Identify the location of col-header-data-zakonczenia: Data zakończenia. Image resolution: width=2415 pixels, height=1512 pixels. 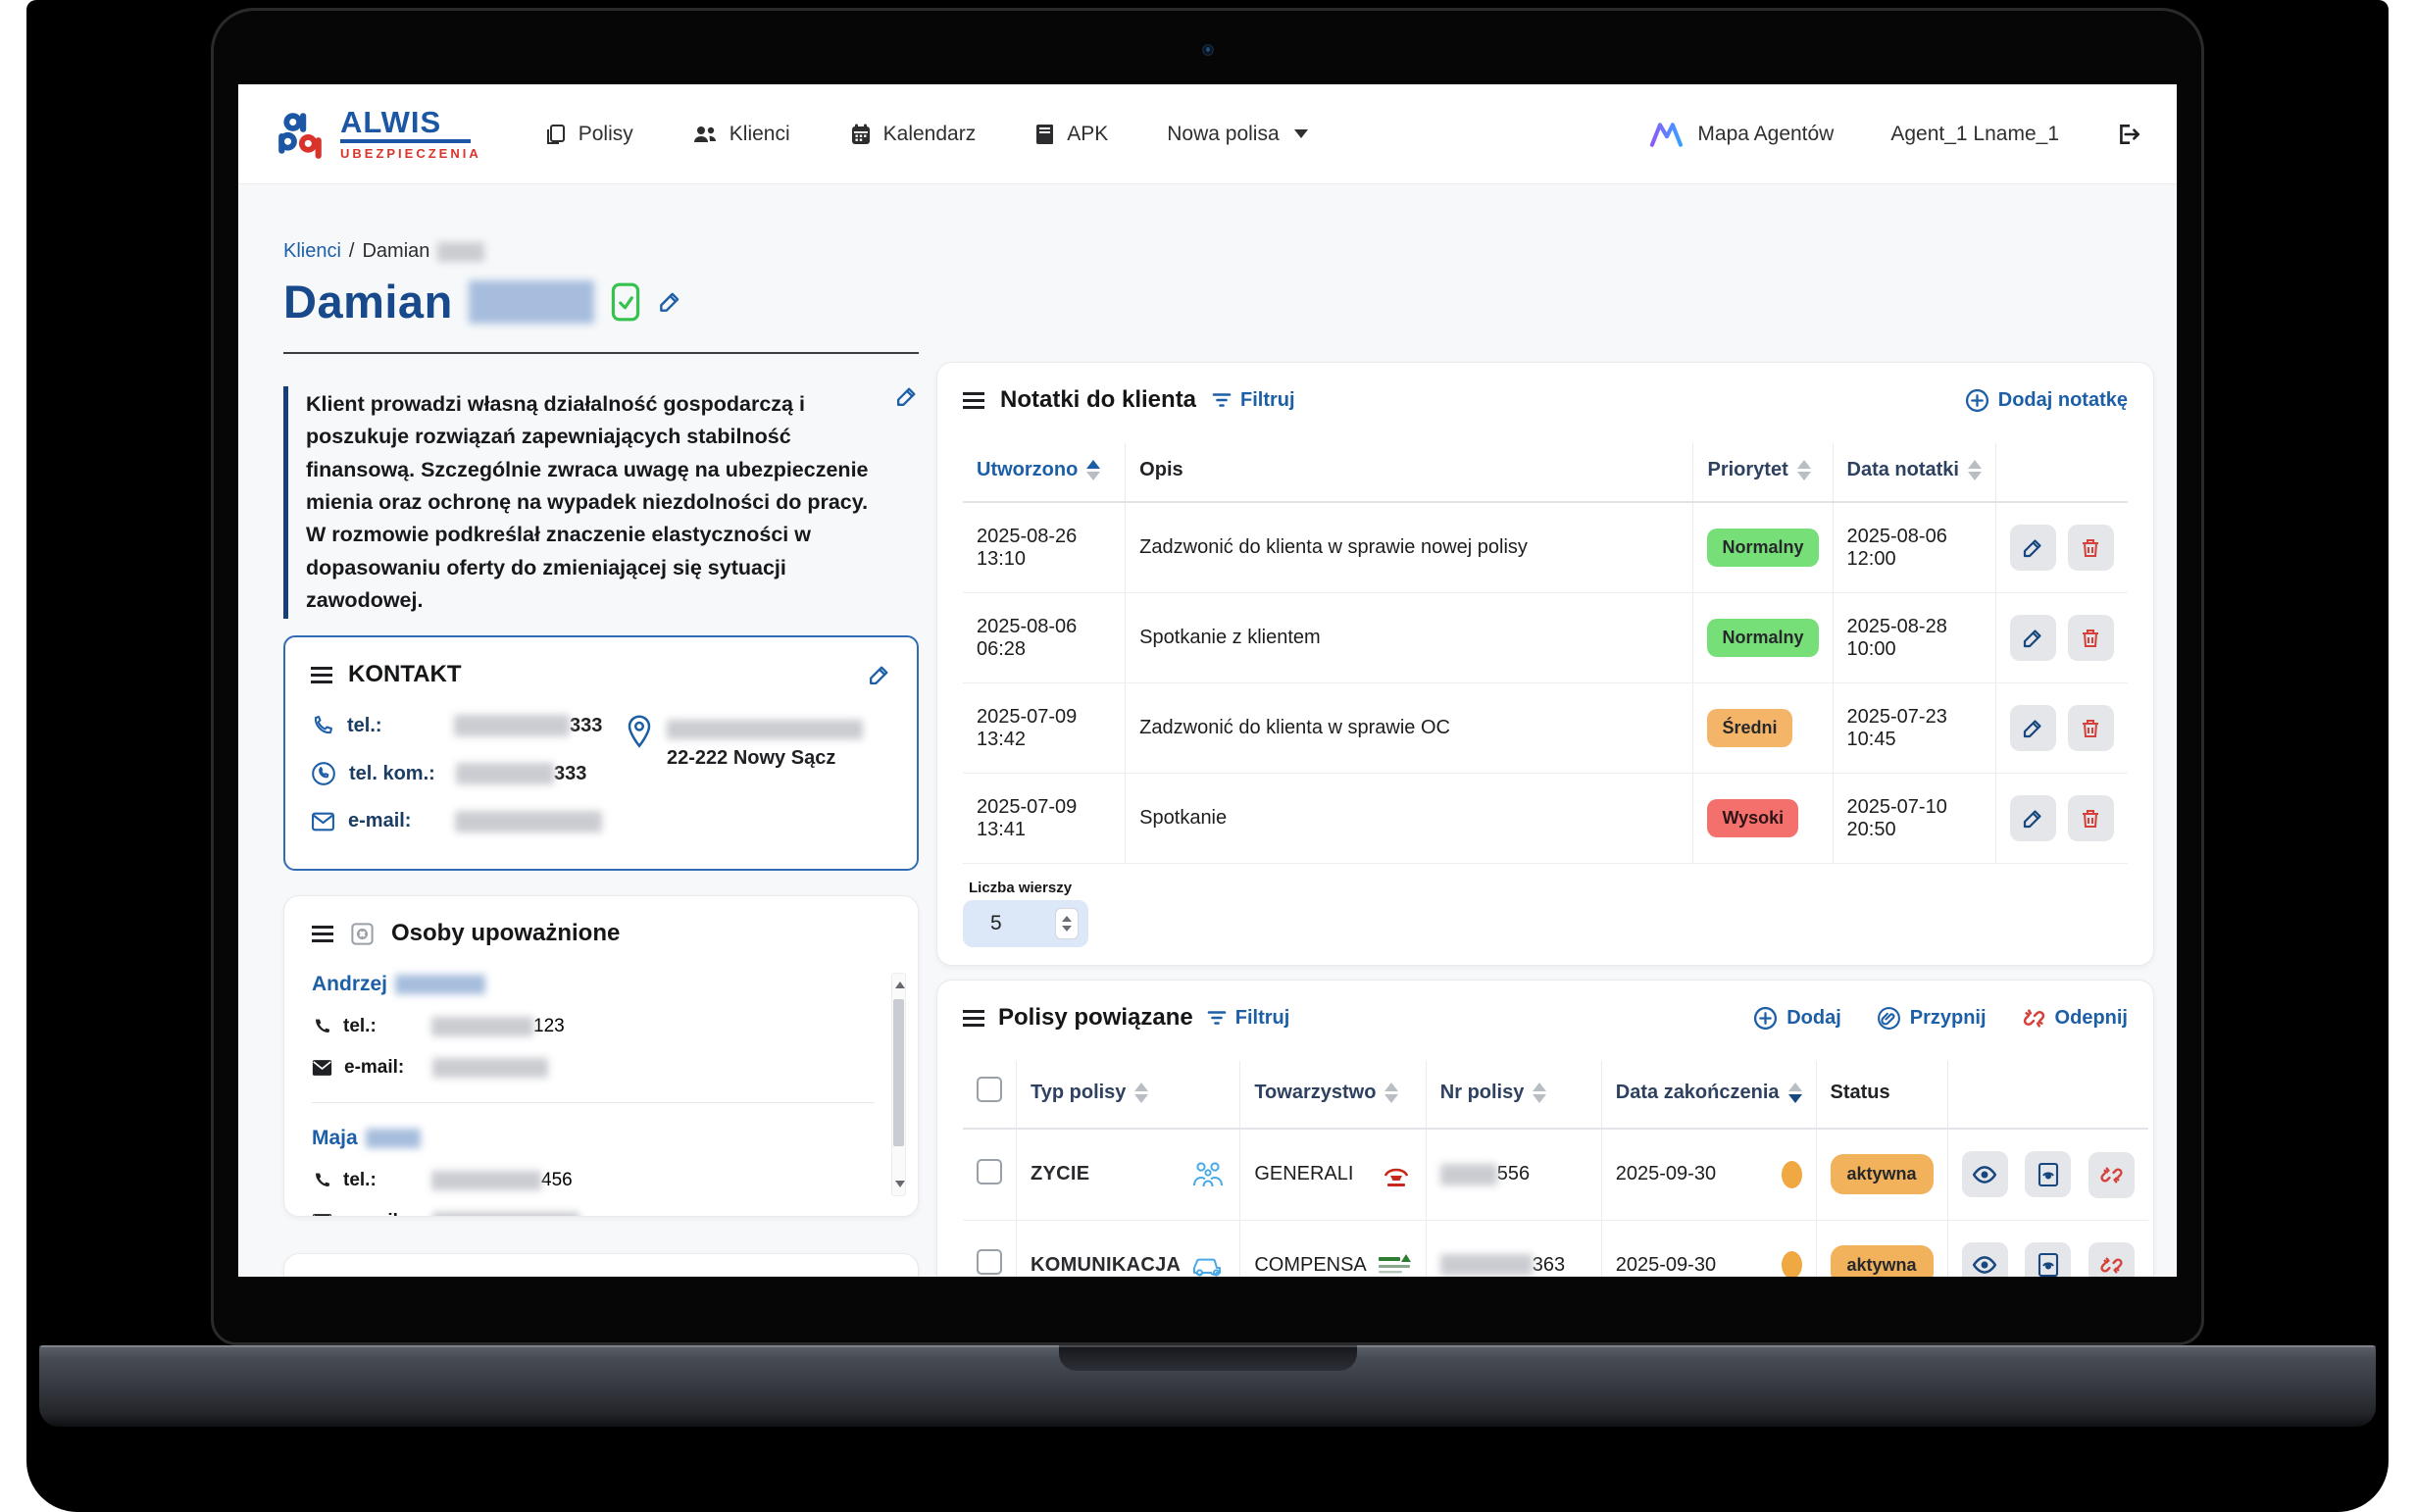
(1708, 1095).